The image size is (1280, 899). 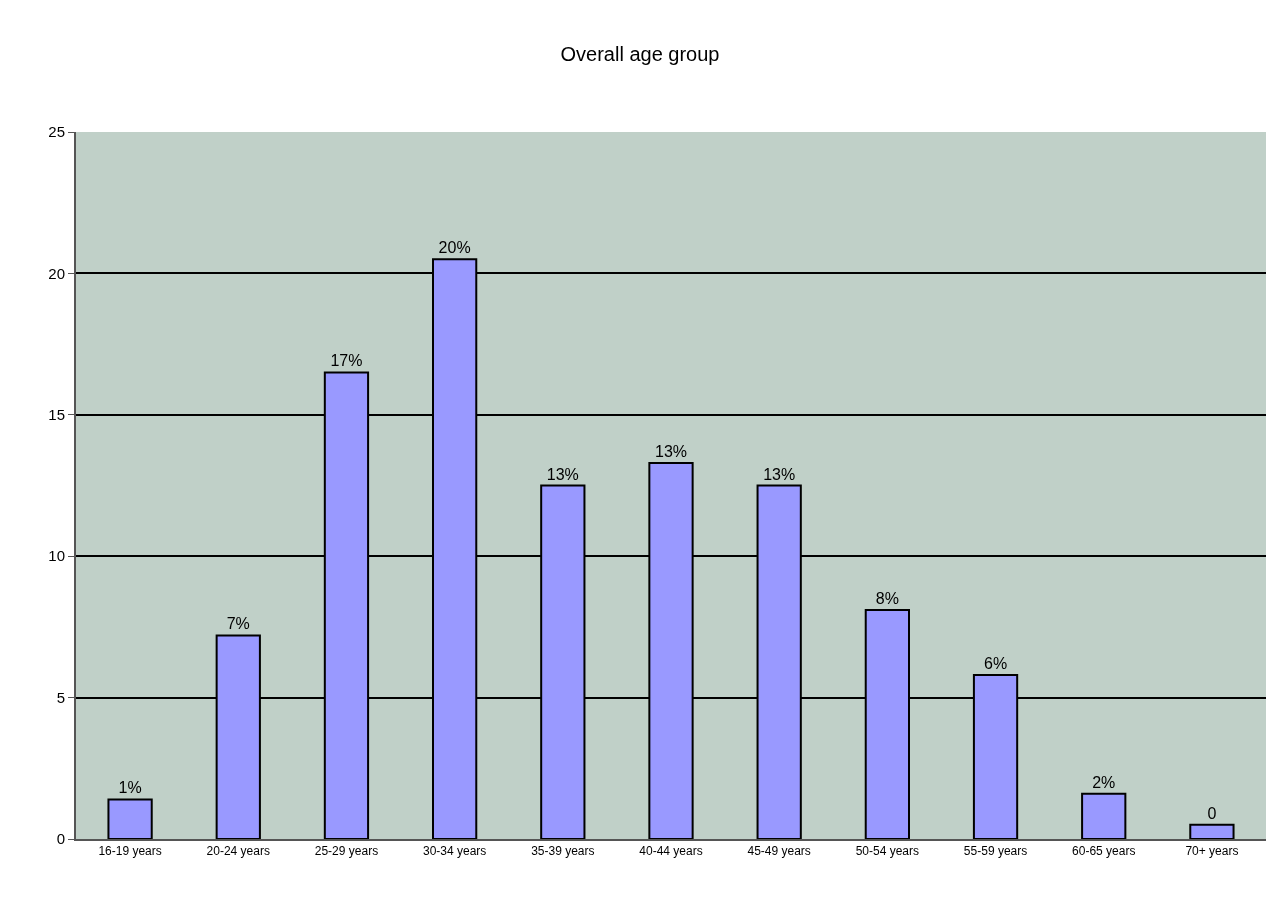 What do you see at coordinates (563, 851) in the screenshot?
I see `x-tick-label: 35-39 years` at bounding box center [563, 851].